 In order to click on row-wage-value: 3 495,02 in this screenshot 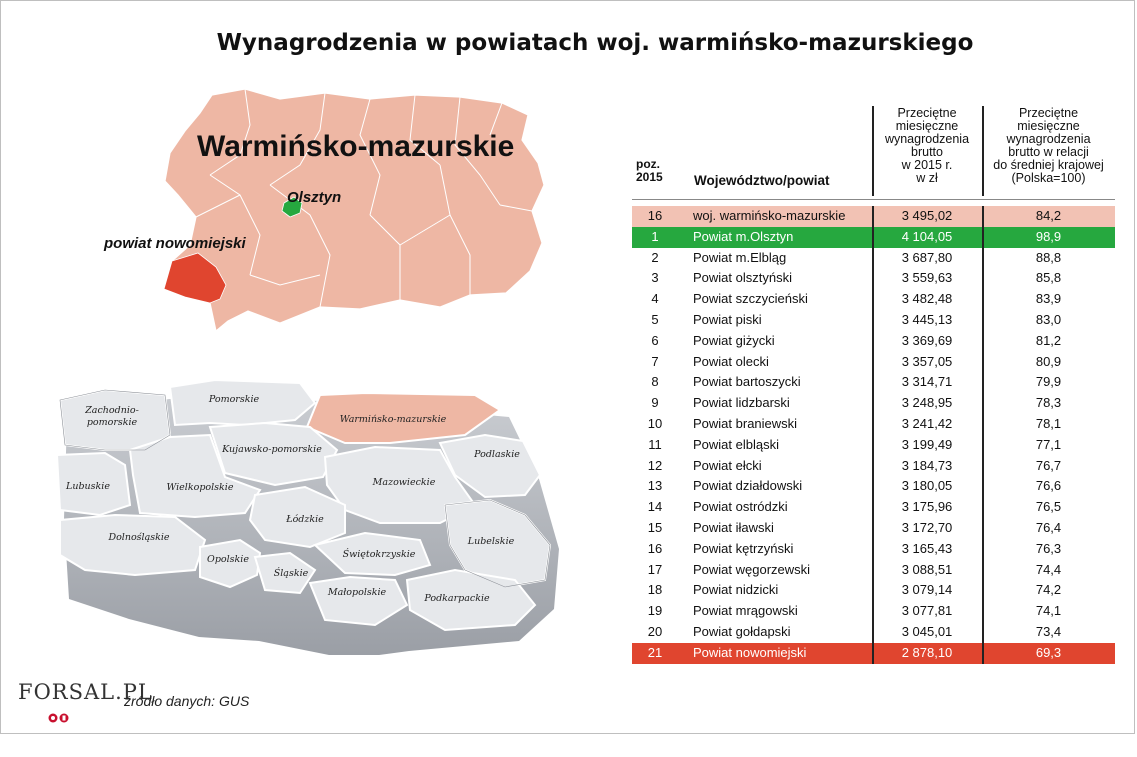, I will do `click(927, 215)`.